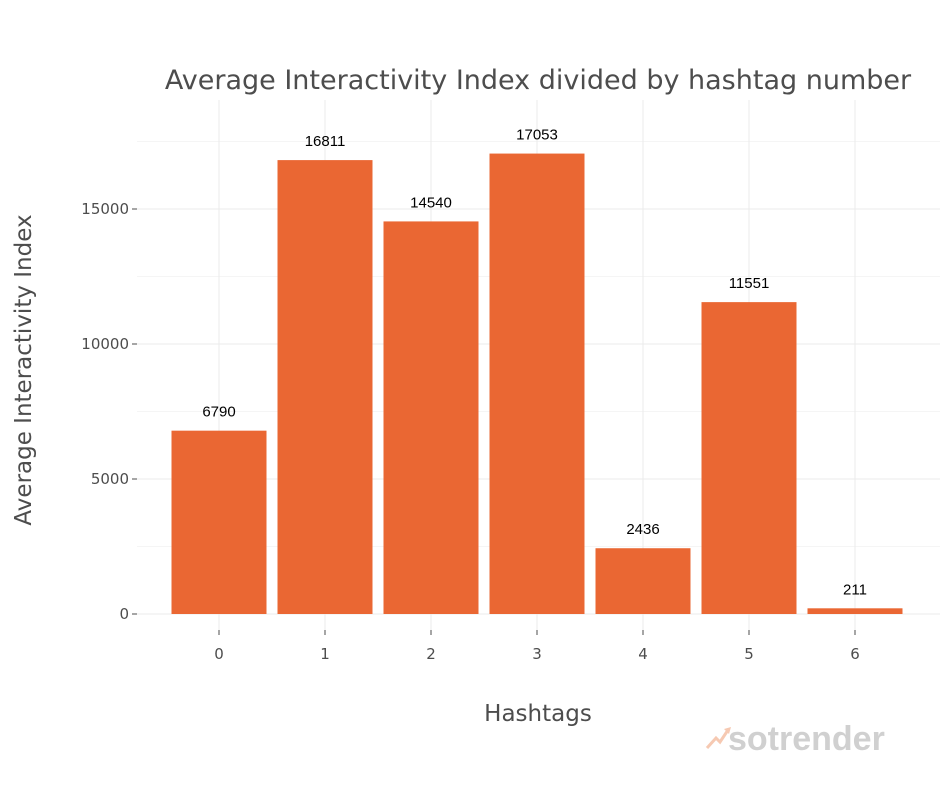 The width and height of the screenshot is (950, 792). Describe the element at coordinates (431, 202) in the screenshot. I see `data-label-2: 14540` at that location.